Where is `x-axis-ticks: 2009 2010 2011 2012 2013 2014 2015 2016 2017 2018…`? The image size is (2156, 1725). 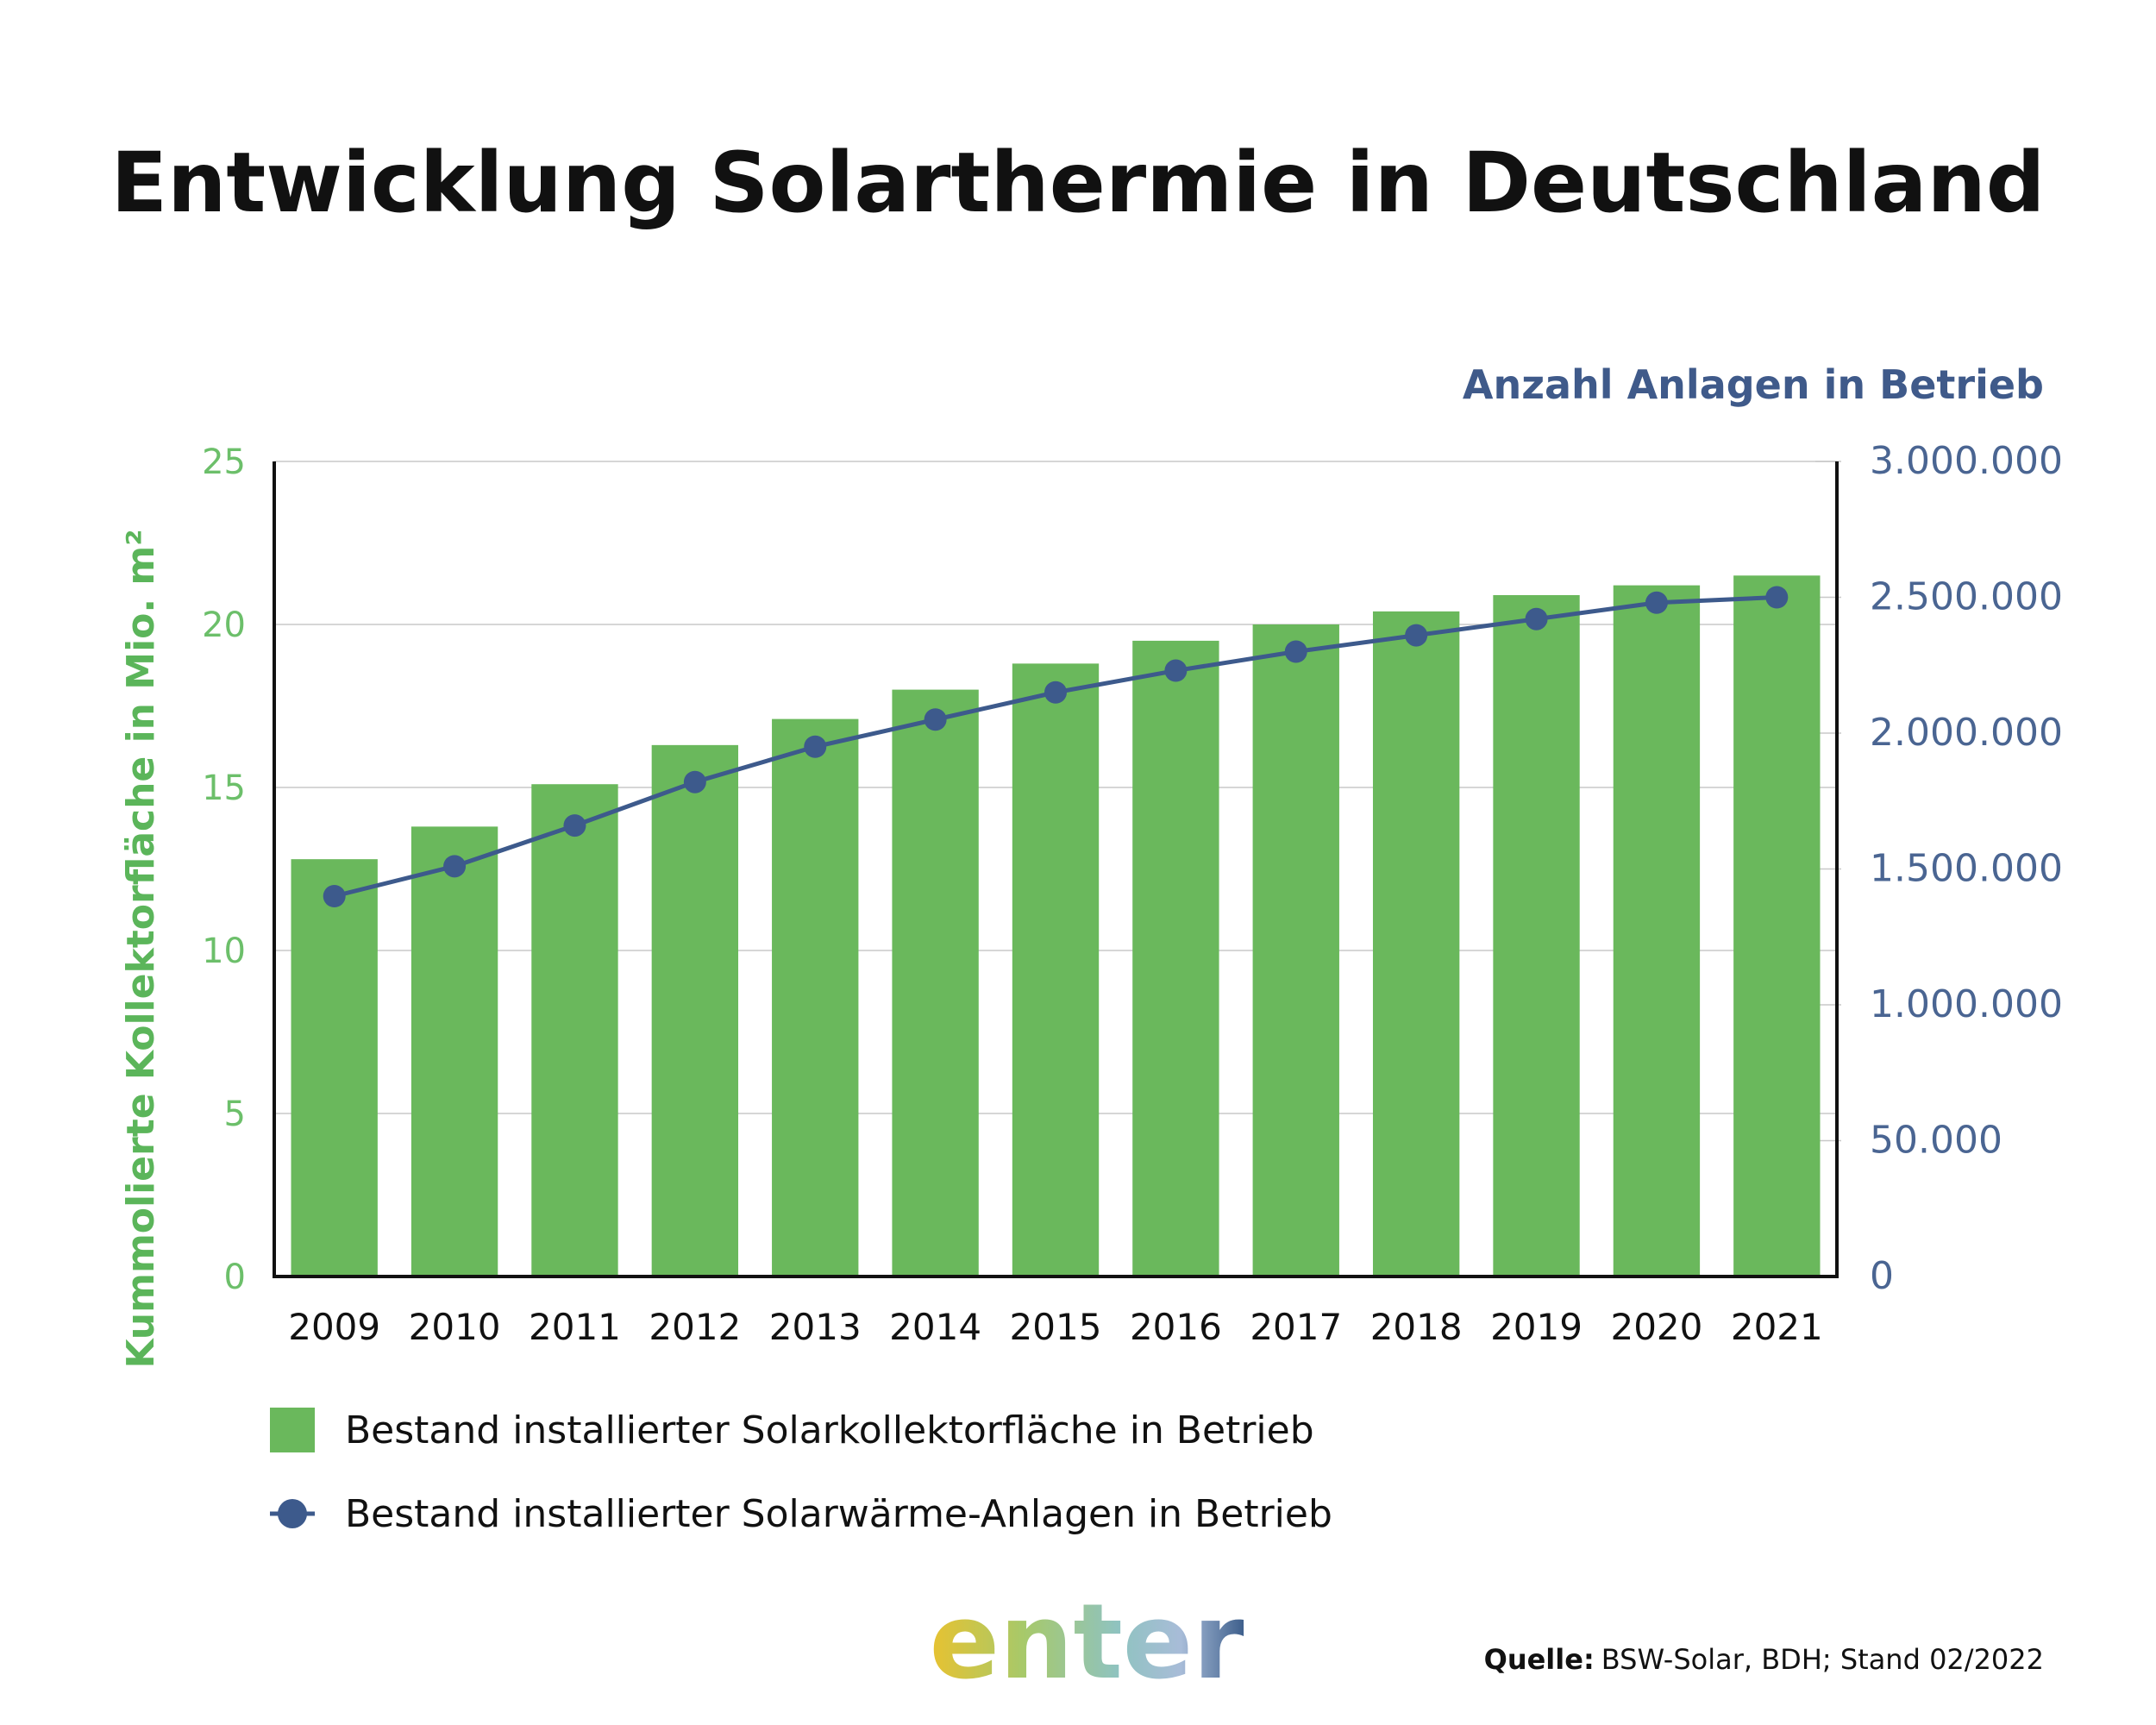 x-axis-ticks: 2009 2010 2011 2012 2013 2014 2015 2016 2017 2018… is located at coordinates (1055, 1327).